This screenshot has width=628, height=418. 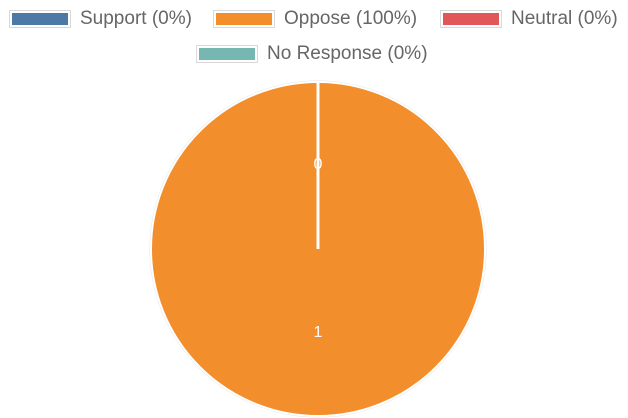 I want to click on legend-label-no-response: No Response (0%), so click(x=347, y=53).